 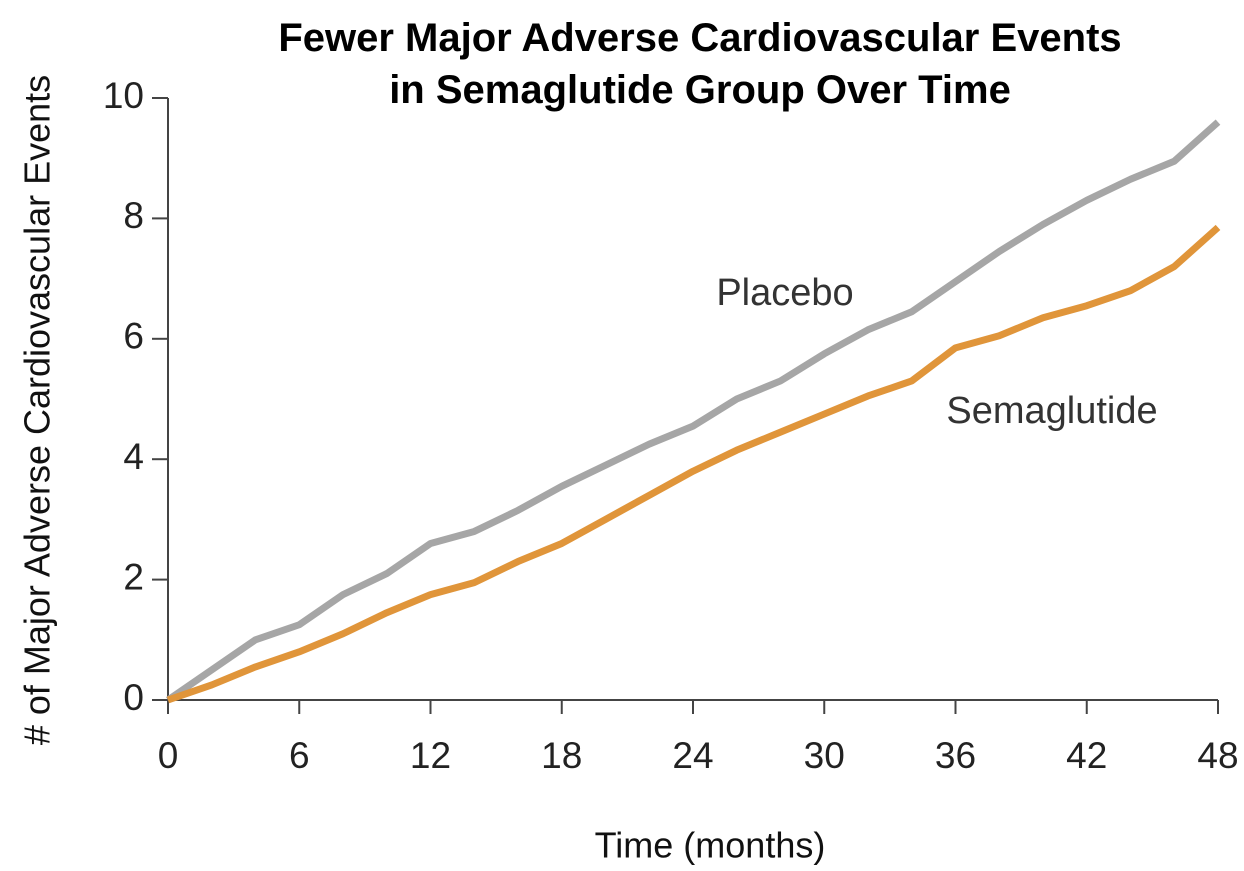 What do you see at coordinates (133, 456) in the screenshot?
I see `y-tick-label: 4` at bounding box center [133, 456].